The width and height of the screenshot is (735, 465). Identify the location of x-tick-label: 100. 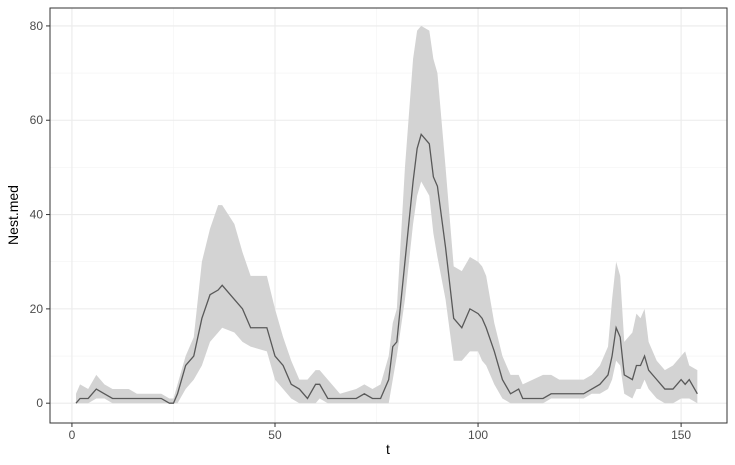
(478, 435).